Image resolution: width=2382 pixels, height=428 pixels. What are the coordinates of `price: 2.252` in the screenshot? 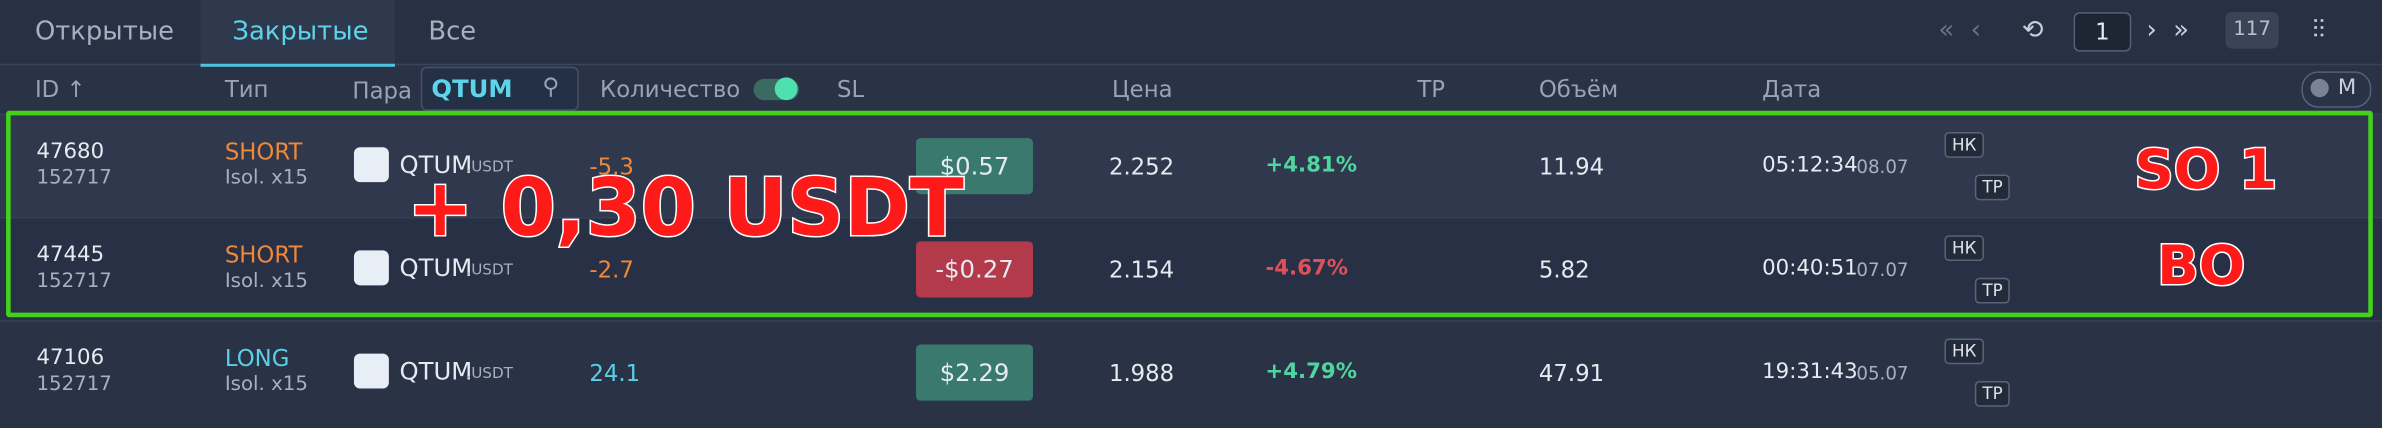 It's located at (1141, 167).